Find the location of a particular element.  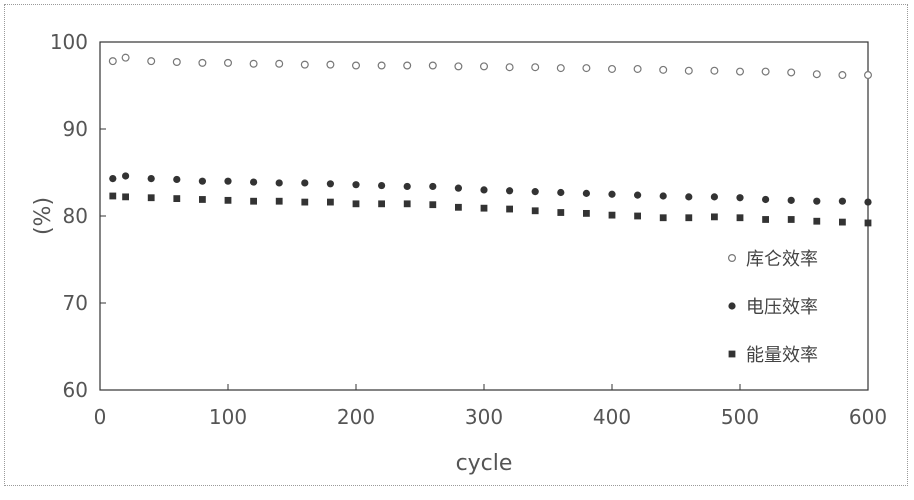

x-tick-label: 100 is located at coordinates (228, 417).